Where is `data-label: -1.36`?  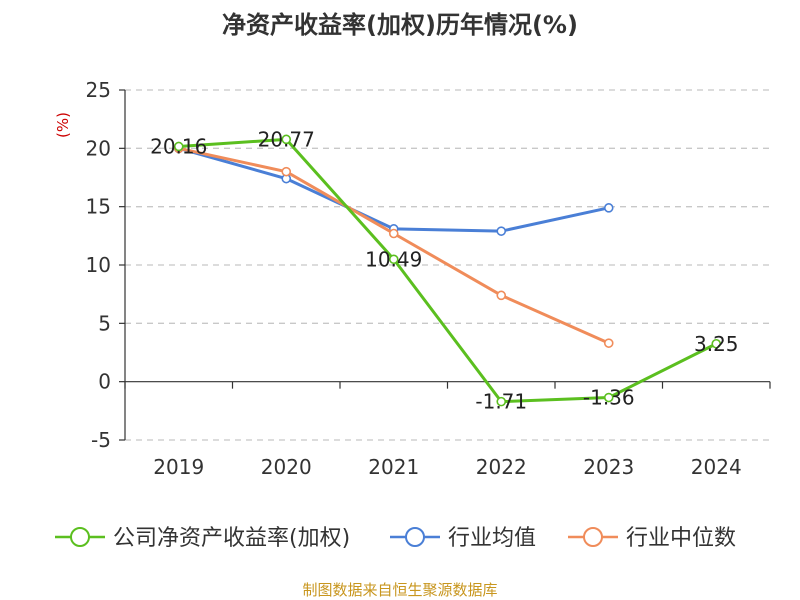 data-label: -1.36 is located at coordinates (609, 398).